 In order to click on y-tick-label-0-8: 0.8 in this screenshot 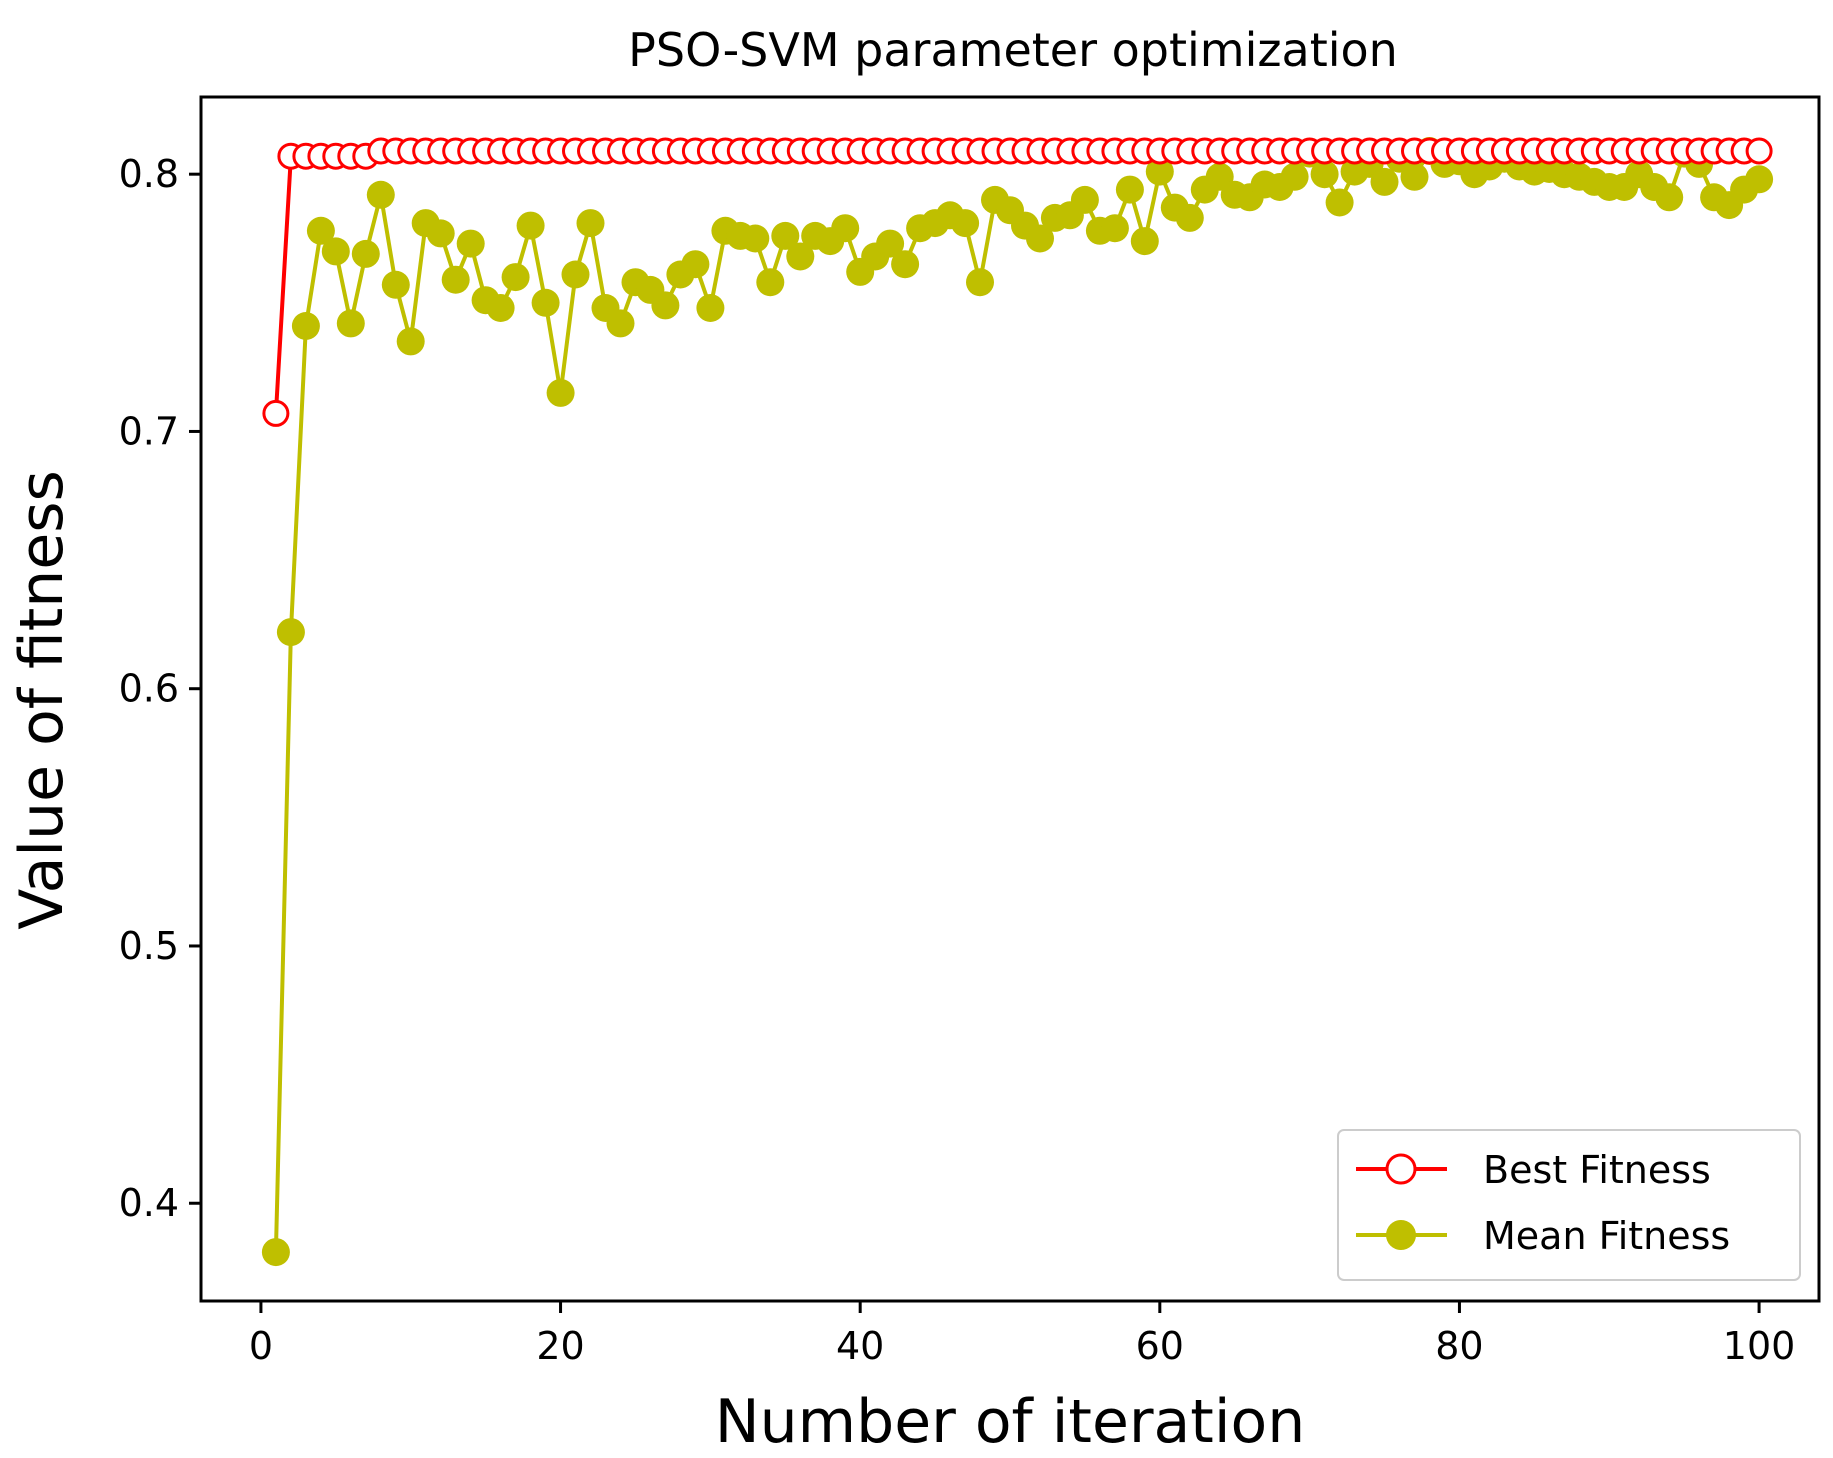, I will do `click(149, 174)`.